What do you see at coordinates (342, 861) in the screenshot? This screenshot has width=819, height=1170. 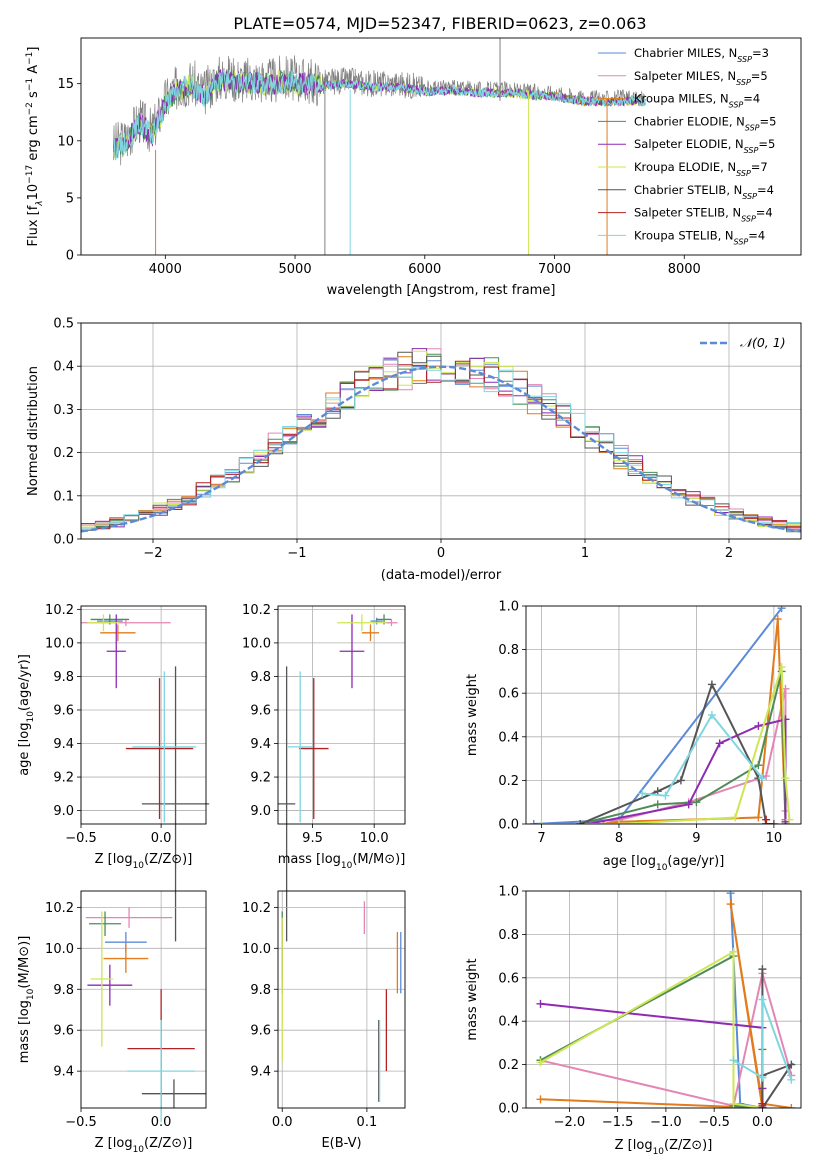 I see `x-axis-label: mass [log10(M/M⊙)]` at bounding box center [342, 861].